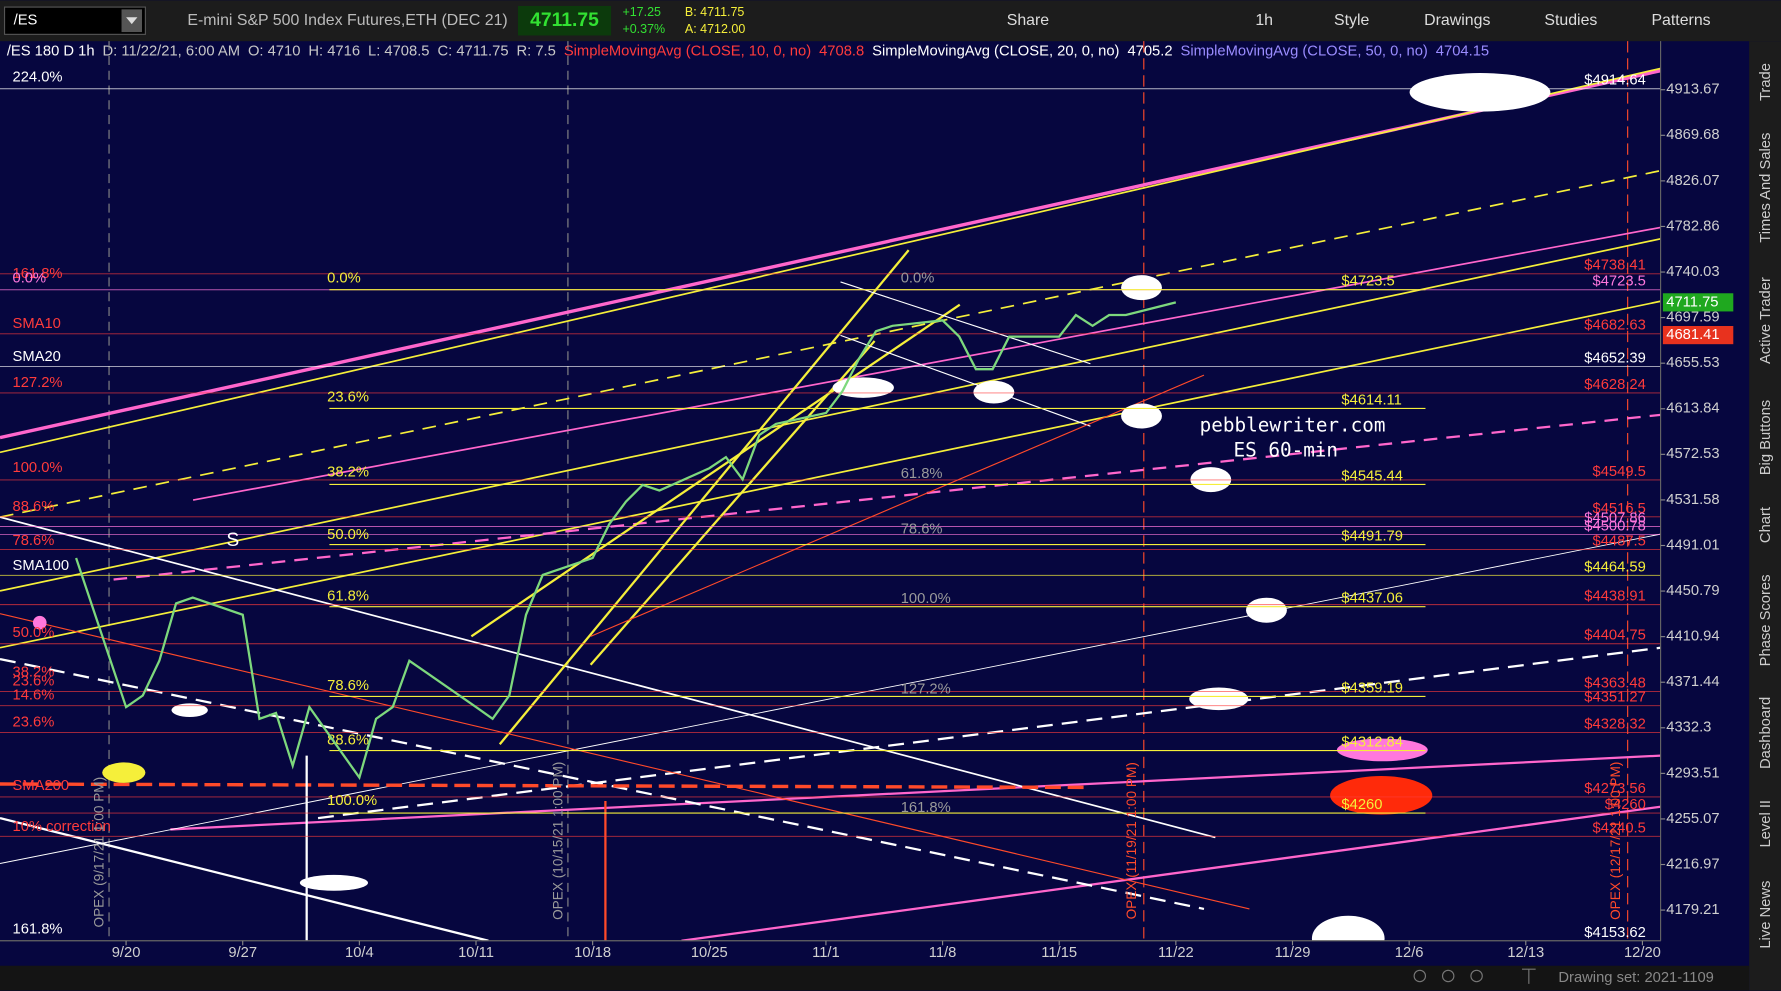 The height and width of the screenshot is (991, 1781). Describe the element at coordinates (1409, 953) in the screenshot. I see `x-tick-label: 12/6` at that location.